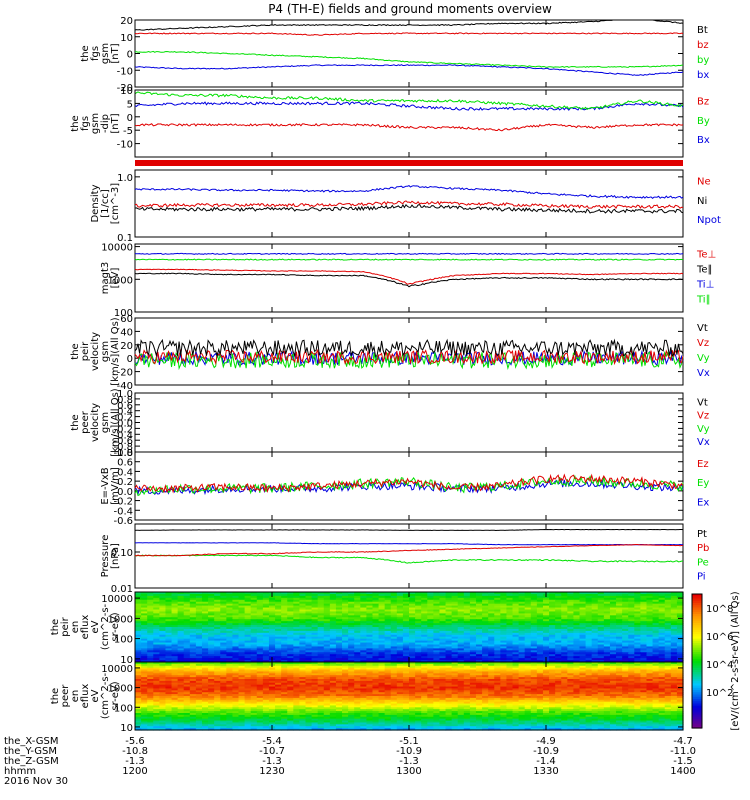  What do you see at coordinates (105, 422) in the screenshot?
I see `ylabel-line: gsm` at bounding box center [105, 422].